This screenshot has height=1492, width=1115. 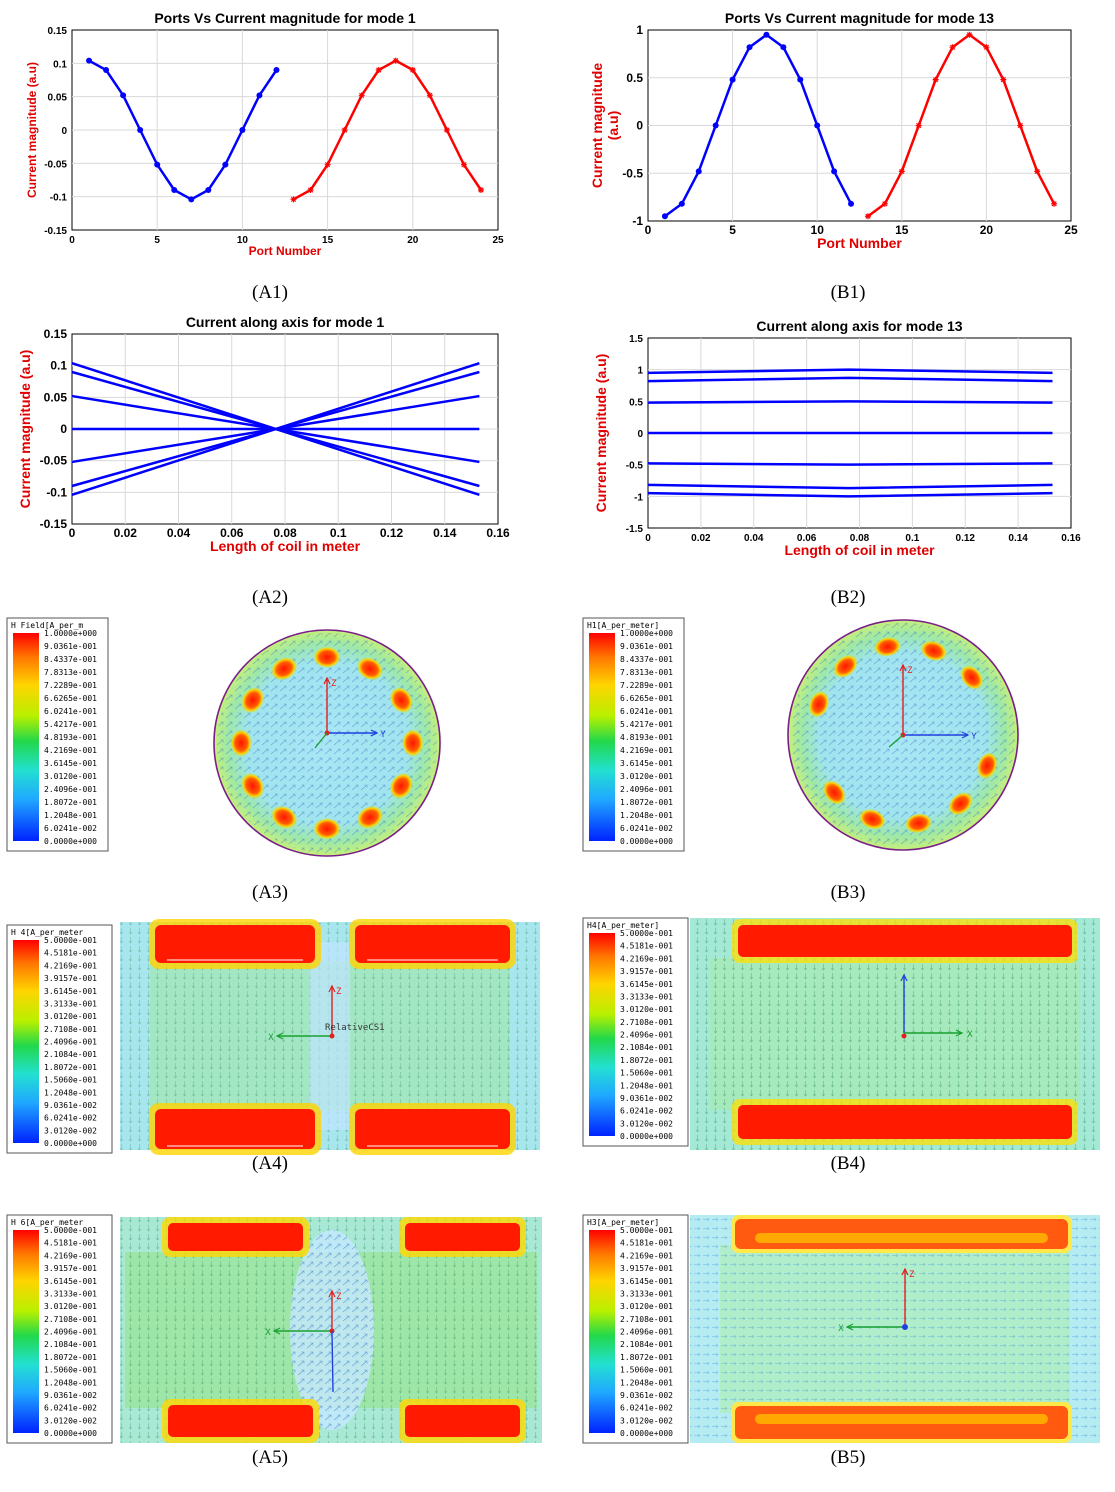 I want to click on caption-A3: (A3), so click(x=270, y=892).